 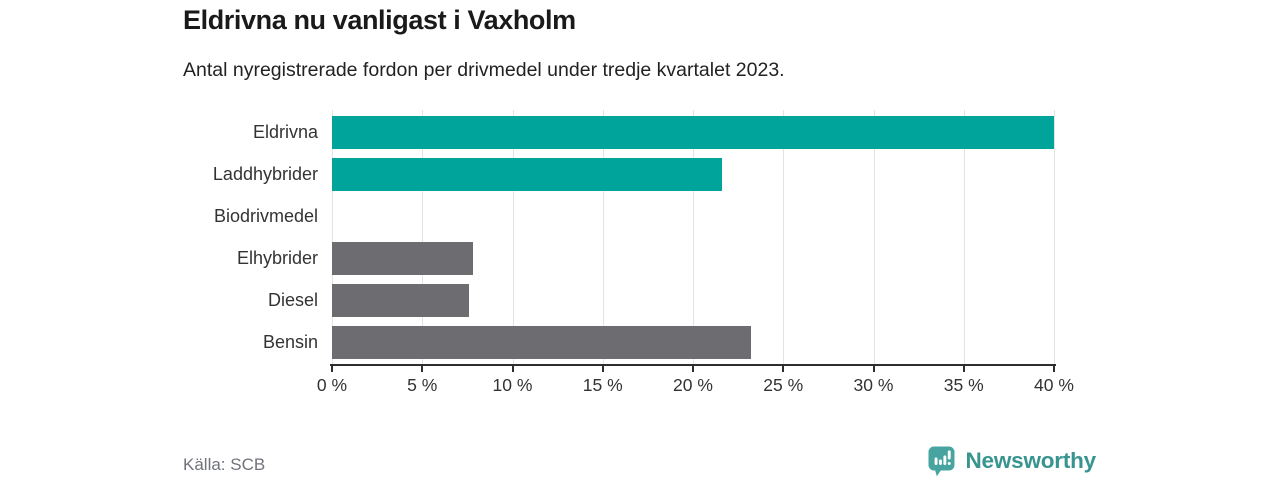 I want to click on category-label-biodrivmedel: Biodrivmedel, so click(x=265, y=216).